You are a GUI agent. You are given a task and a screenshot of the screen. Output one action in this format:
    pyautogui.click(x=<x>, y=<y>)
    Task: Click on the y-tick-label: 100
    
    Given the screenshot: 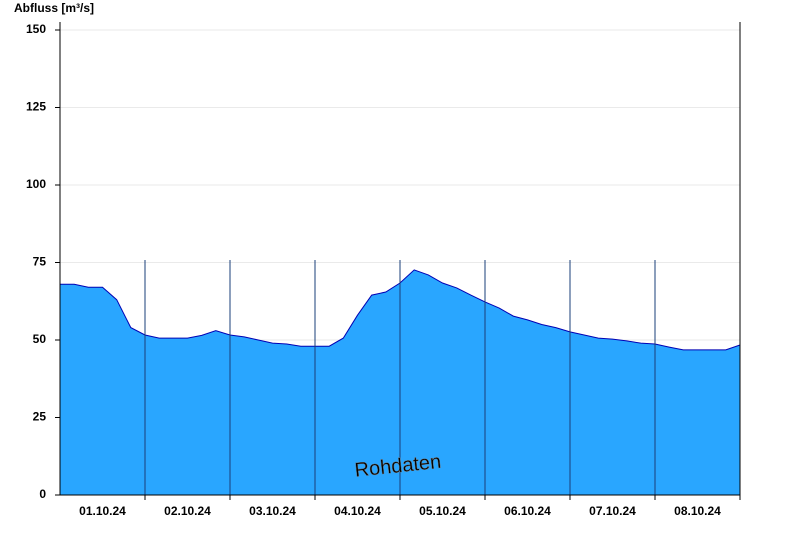 What is the action you would take?
    pyautogui.click(x=36, y=184)
    